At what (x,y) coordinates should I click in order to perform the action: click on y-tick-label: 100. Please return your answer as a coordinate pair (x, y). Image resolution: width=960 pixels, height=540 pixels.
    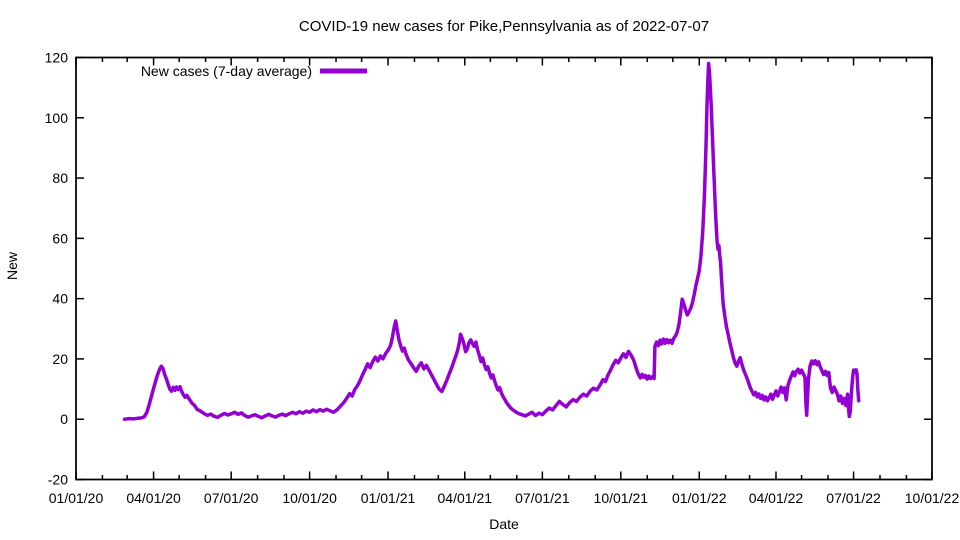
    Looking at the image, I should click on (57, 118).